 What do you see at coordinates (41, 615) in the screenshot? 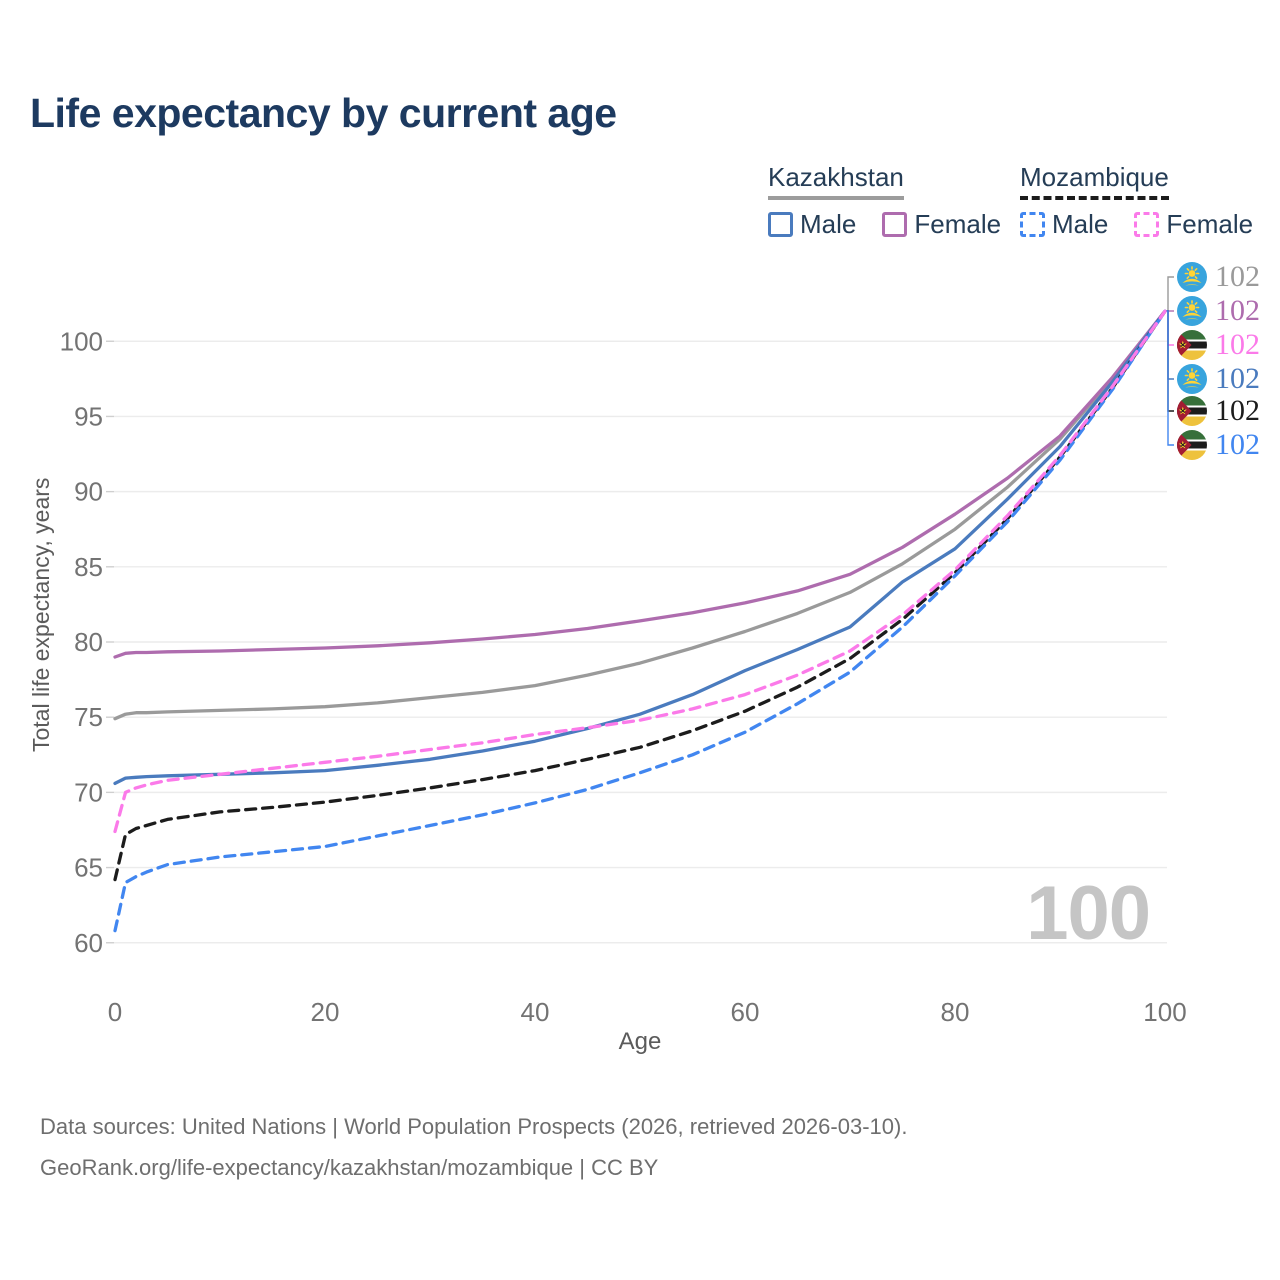
I see `y-axis-title: Total life expectancy, years` at bounding box center [41, 615].